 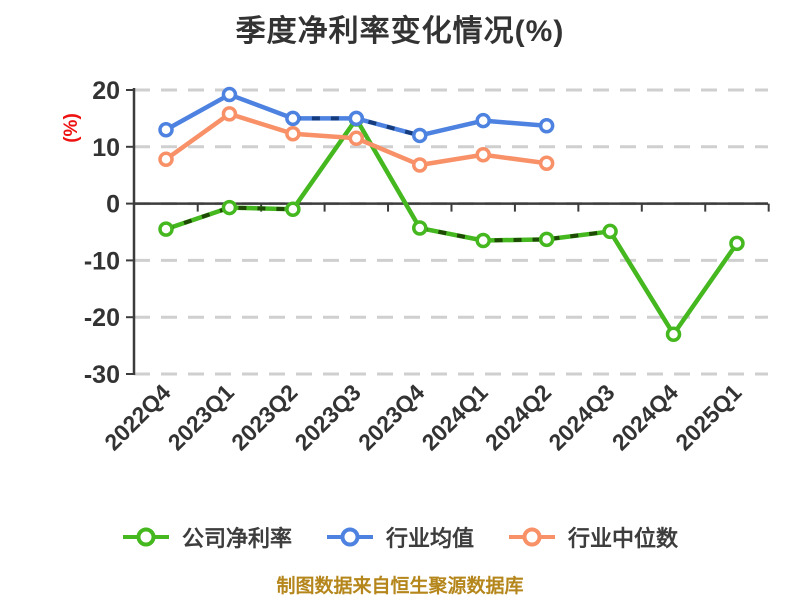 What do you see at coordinates (328, 417) in the screenshot?
I see `x-tick-label: 2023Q3` at bounding box center [328, 417].